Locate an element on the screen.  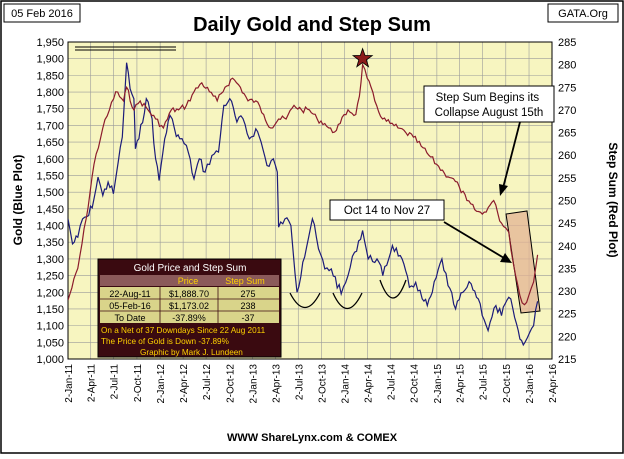
y-tick-label-right: 235 is located at coordinates (567, 269).